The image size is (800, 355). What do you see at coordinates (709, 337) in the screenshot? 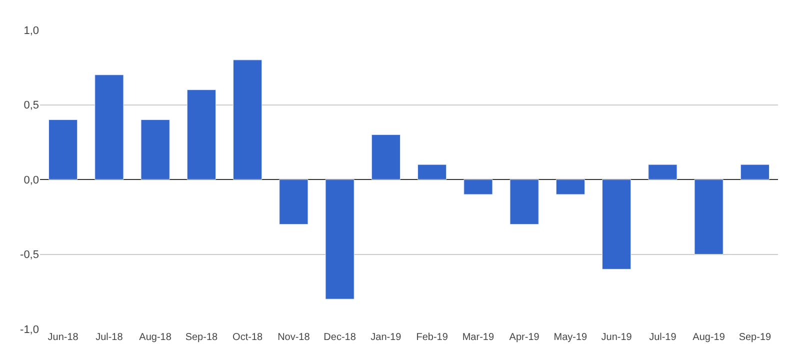
I see `x-tick-label: Aug-19` at bounding box center [709, 337].